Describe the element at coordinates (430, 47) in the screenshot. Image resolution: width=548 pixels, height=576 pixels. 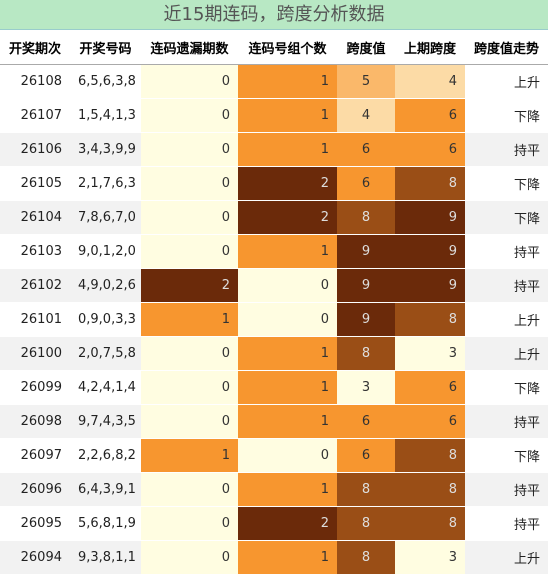
I see `column-header: 上期跨度` at that location.